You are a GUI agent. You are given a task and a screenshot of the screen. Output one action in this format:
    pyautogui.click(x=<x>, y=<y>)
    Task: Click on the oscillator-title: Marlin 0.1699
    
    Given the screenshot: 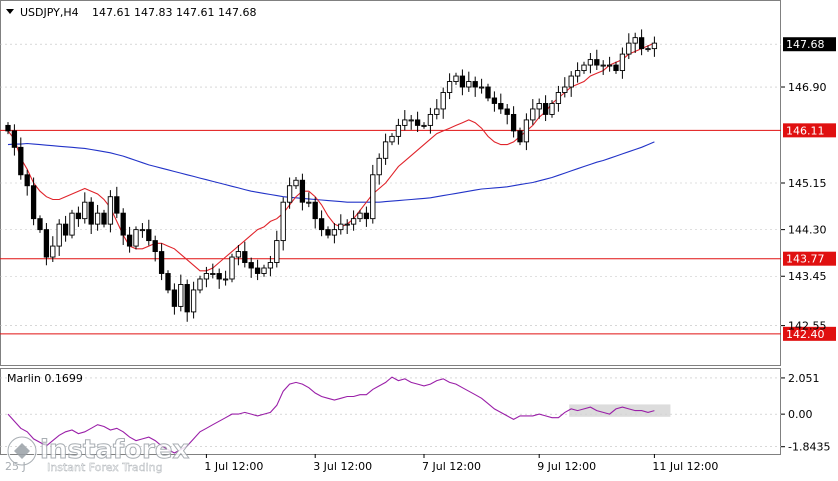 What is the action you would take?
    pyautogui.click(x=45, y=378)
    